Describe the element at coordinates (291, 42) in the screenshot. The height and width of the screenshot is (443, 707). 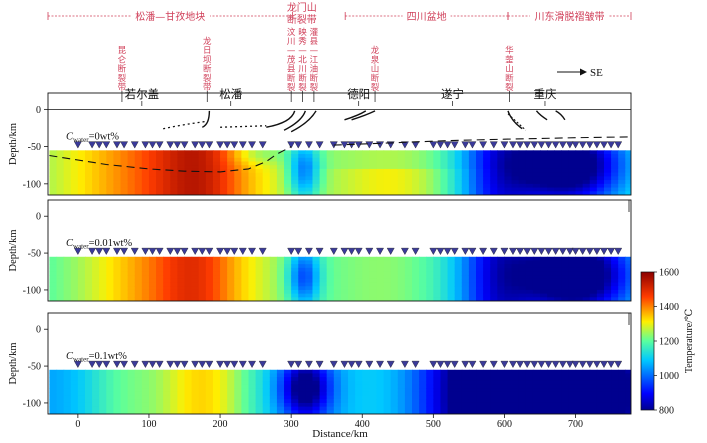
I see `fault-label-char: 川` at that location.